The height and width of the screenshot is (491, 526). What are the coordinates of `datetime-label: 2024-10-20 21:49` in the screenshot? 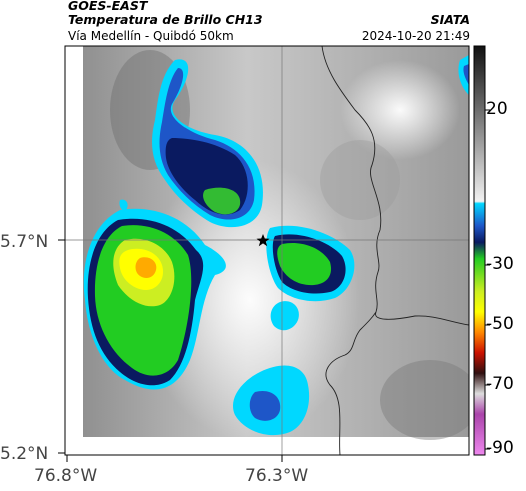 It's located at (415, 36).